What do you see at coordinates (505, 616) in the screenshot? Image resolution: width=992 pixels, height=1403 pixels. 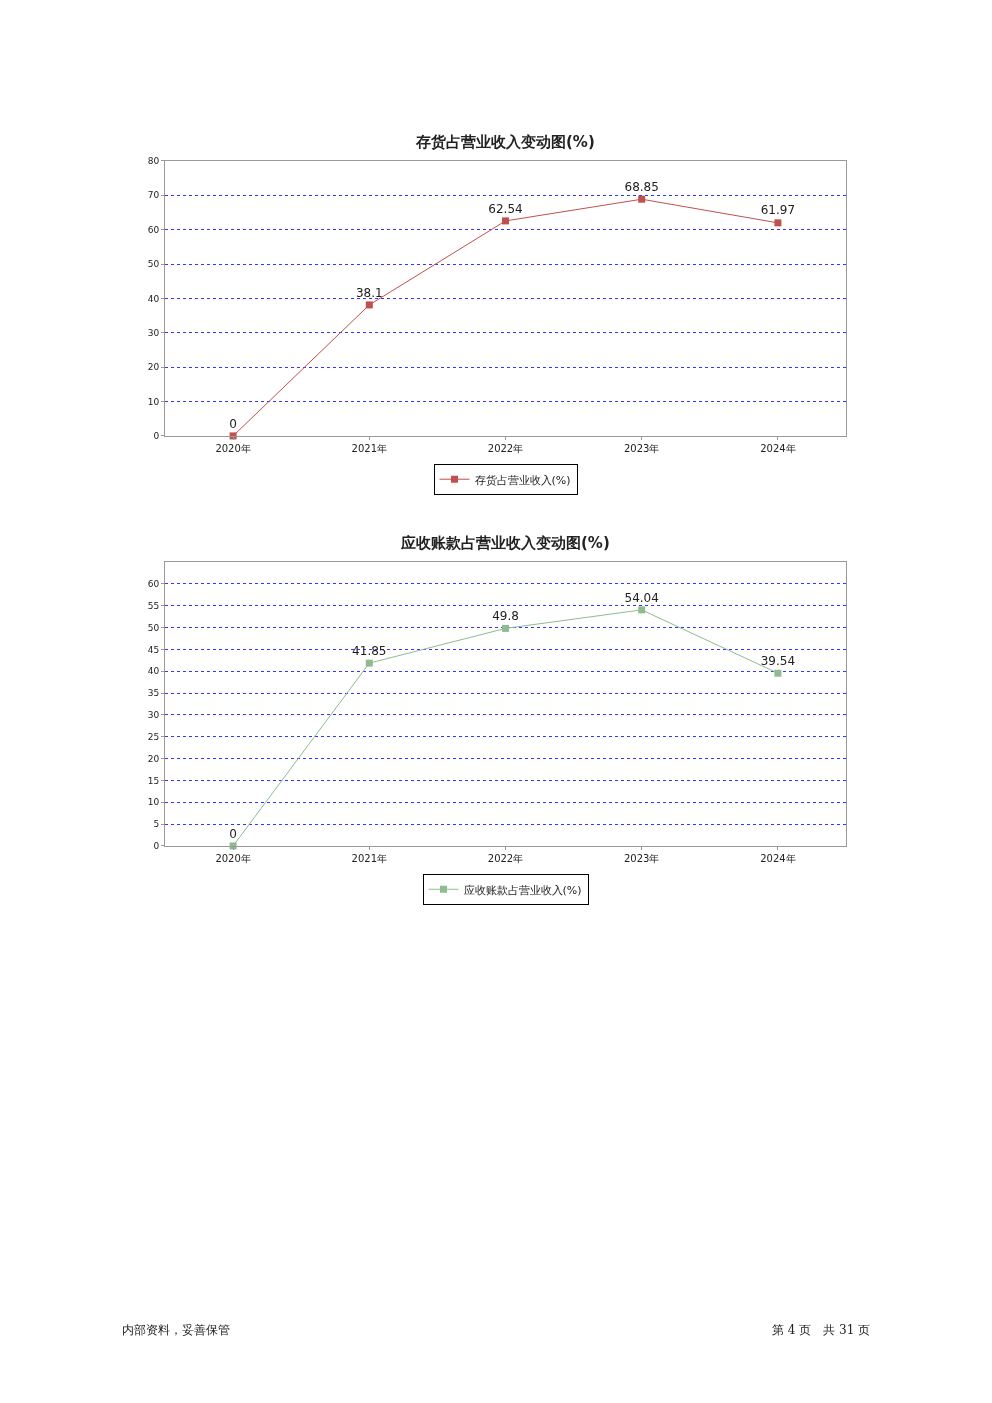 I see `data-label: 49.8` at bounding box center [505, 616].